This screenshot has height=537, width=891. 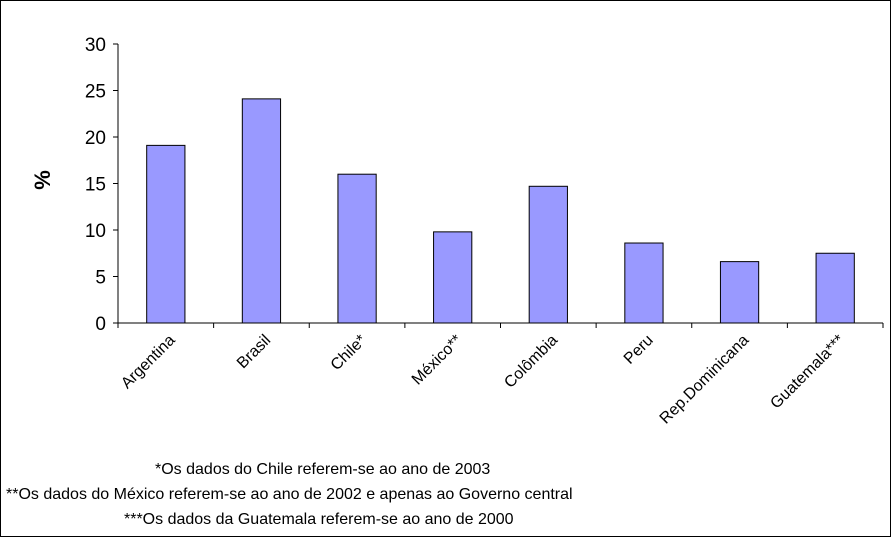 What do you see at coordinates (254, 352) in the screenshot?
I see `x-tick-label: Brasil` at bounding box center [254, 352].